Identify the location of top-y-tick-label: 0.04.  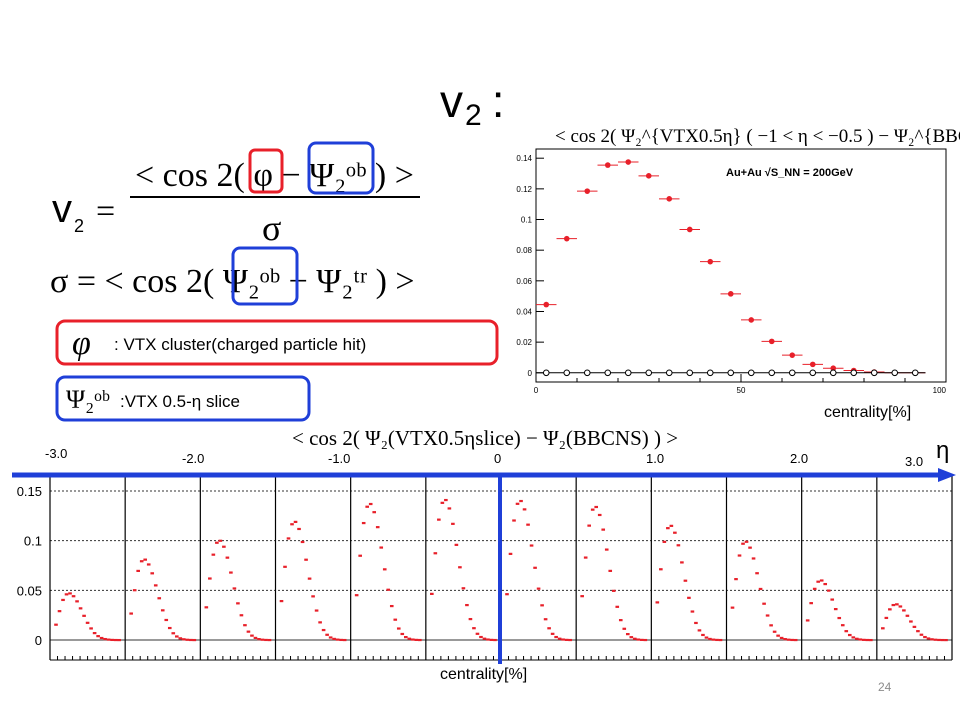
(524, 311).